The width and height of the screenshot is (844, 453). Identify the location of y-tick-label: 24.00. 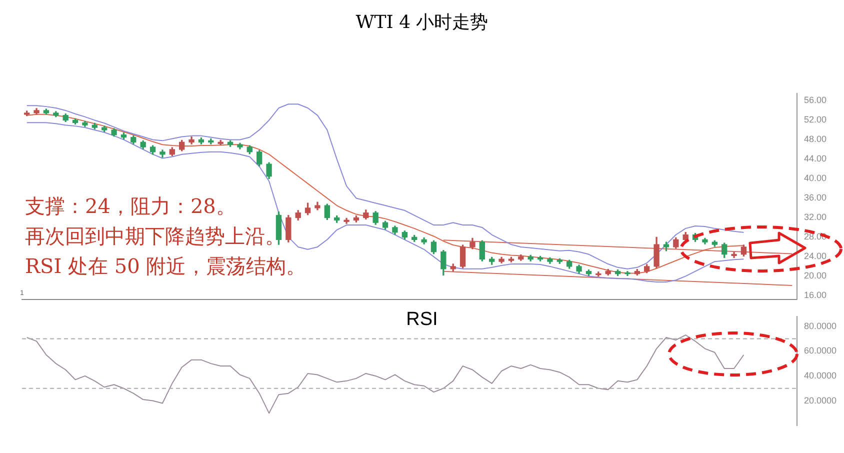
(815, 256).